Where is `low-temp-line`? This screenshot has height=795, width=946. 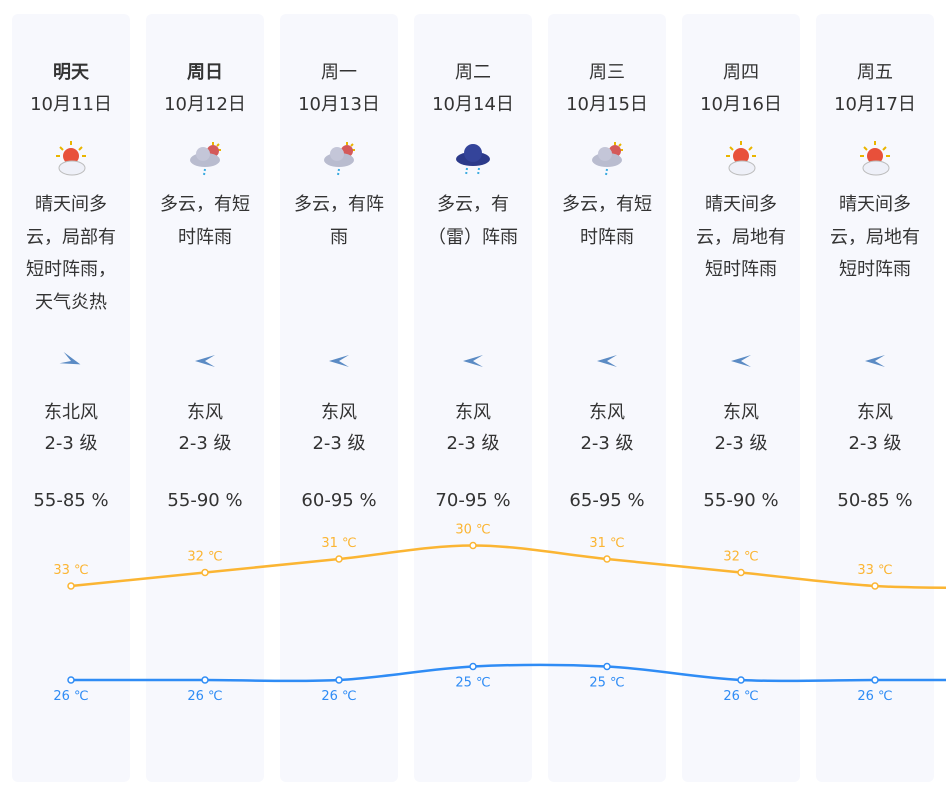
low-temp-line is located at coordinates (508, 673).